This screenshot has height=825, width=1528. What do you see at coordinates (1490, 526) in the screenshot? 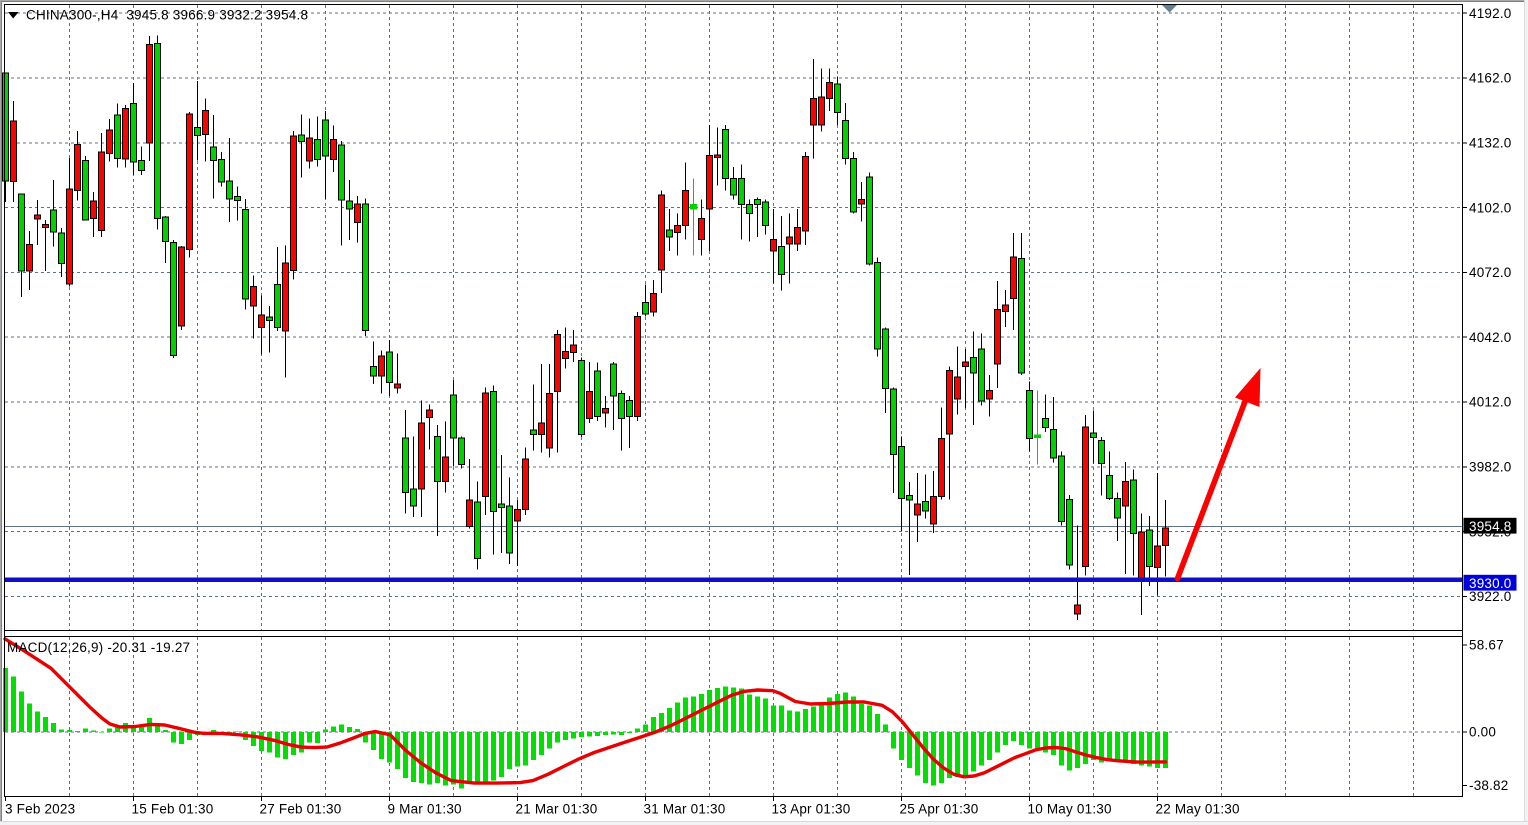
I see `svg-text: 3954.8` at bounding box center [1490, 526].